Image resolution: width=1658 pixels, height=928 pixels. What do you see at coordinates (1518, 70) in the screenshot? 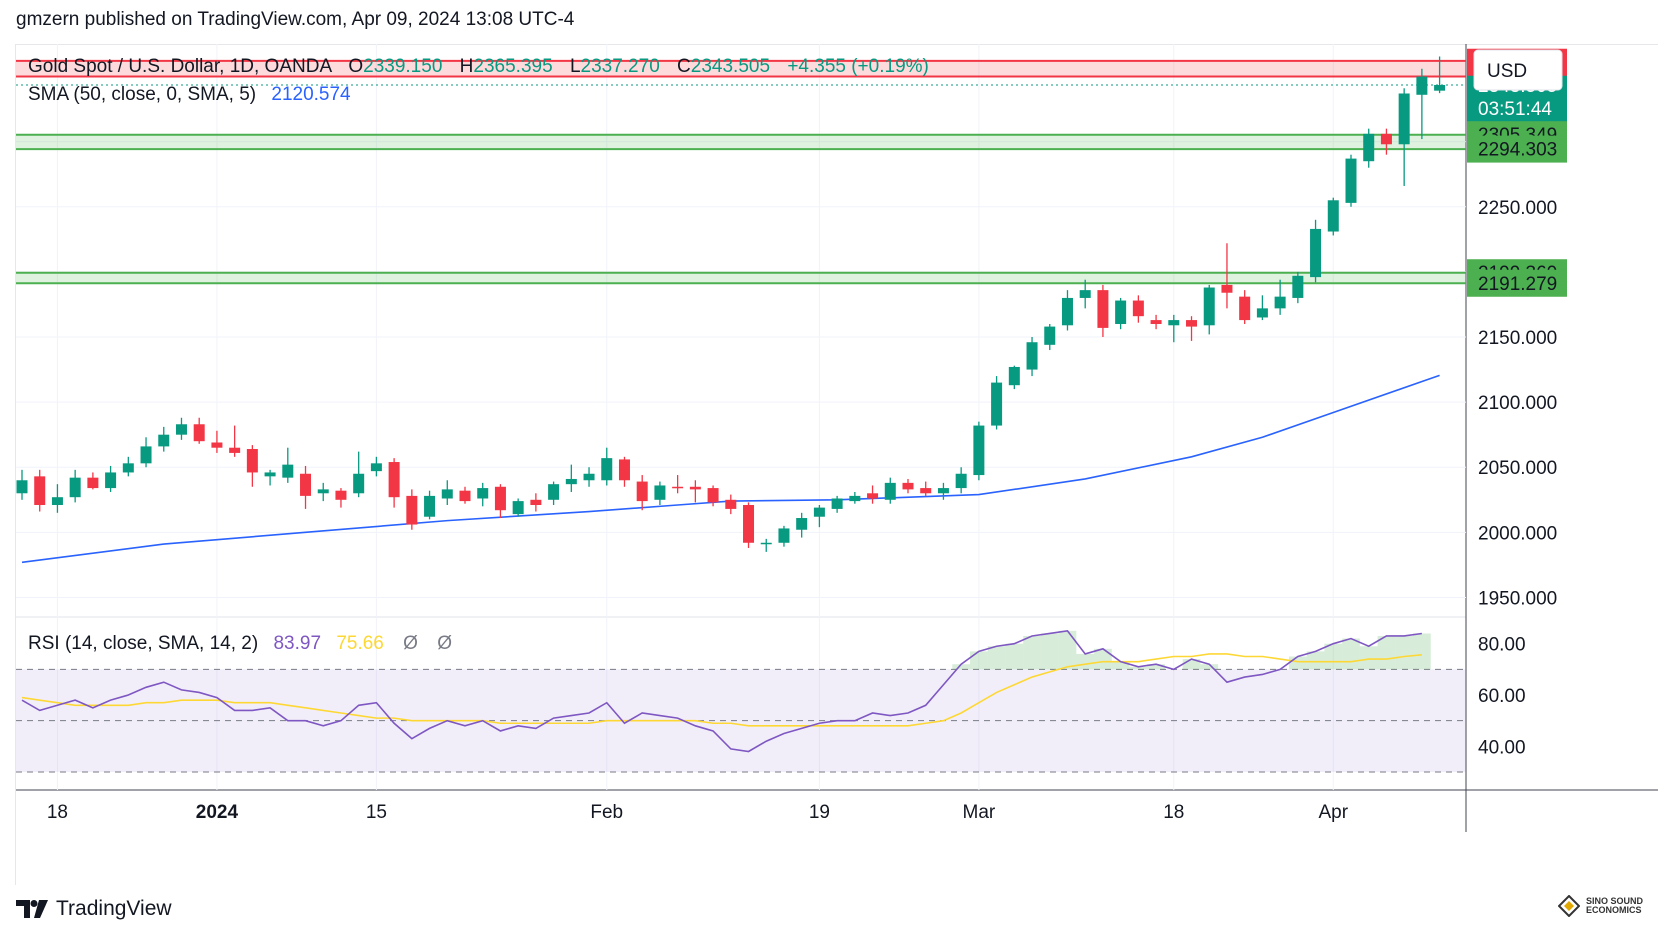
I see `currency-button` at bounding box center [1518, 70].